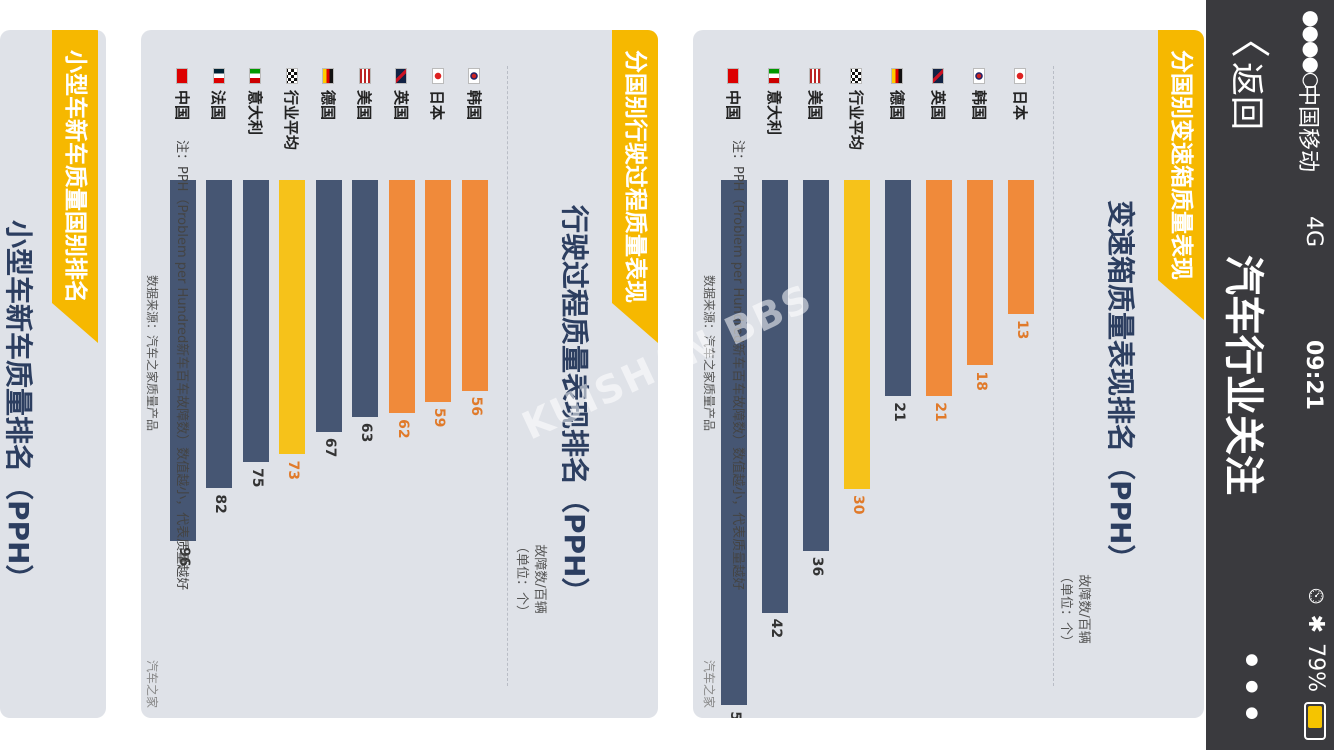  What do you see at coordinates (257, 478) in the screenshot?
I see `bar-value-label: 75` at bounding box center [257, 478].